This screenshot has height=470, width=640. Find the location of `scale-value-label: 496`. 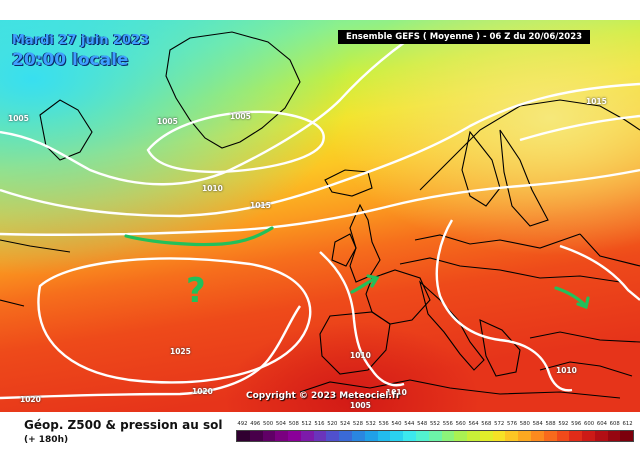

scale-value-label: 496 is located at coordinates (255, 424).